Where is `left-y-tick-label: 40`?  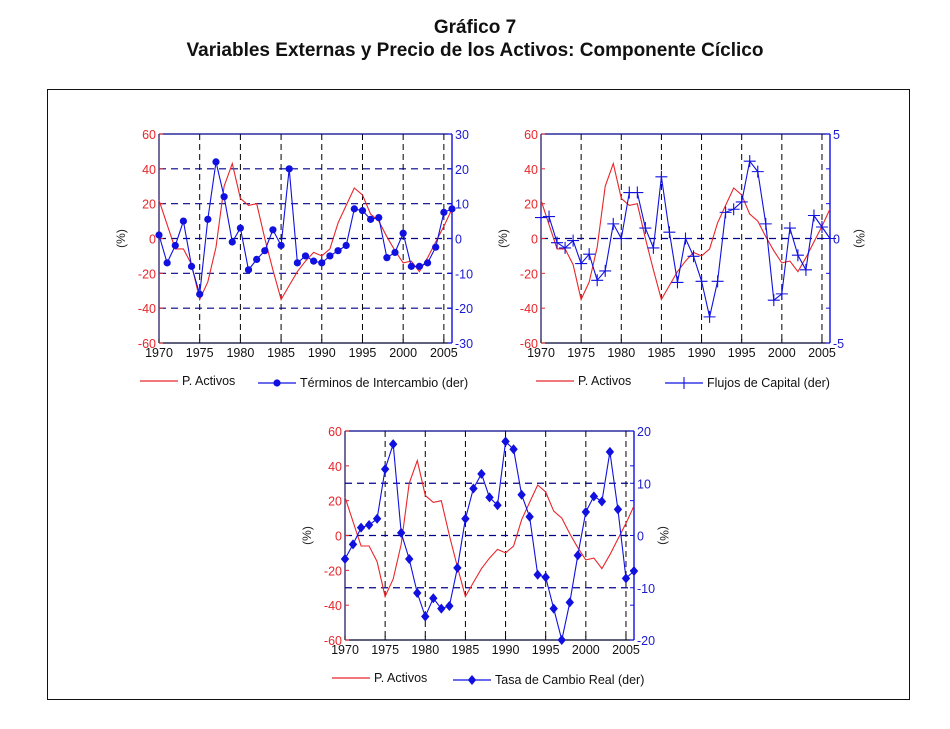 left-y-tick-label: 40 is located at coordinates (335, 467).